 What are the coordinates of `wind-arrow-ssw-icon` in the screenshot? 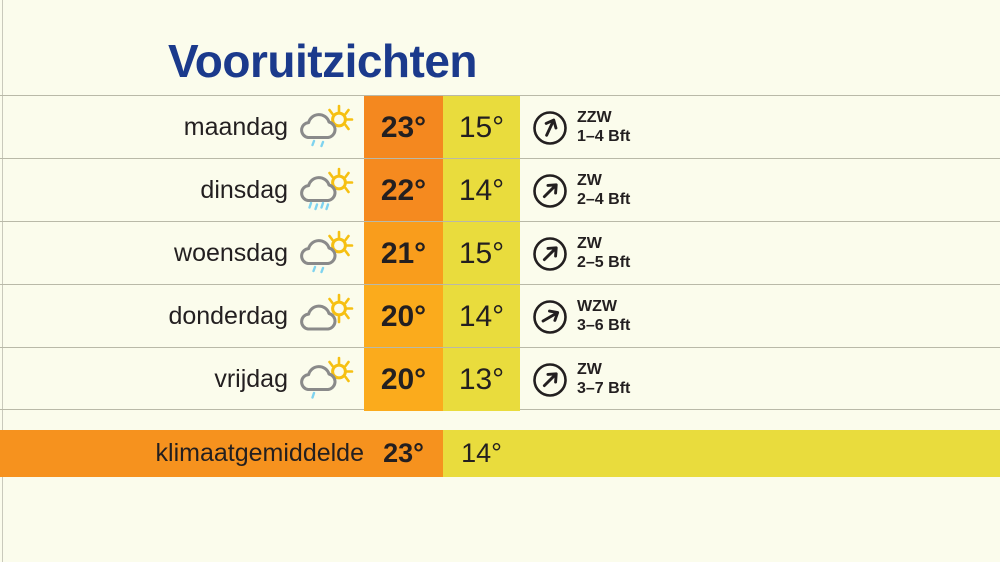 It's located at (550, 127).